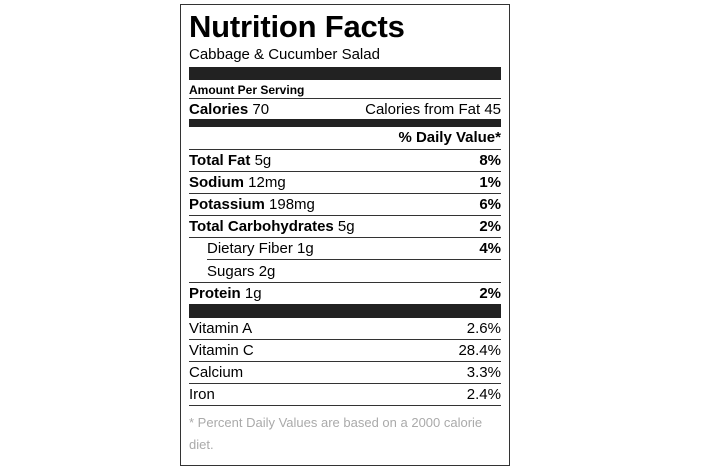  Describe the element at coordinates (221, 350) in the screenshot. I see `vitamin-name: Vitamin C` at that location.